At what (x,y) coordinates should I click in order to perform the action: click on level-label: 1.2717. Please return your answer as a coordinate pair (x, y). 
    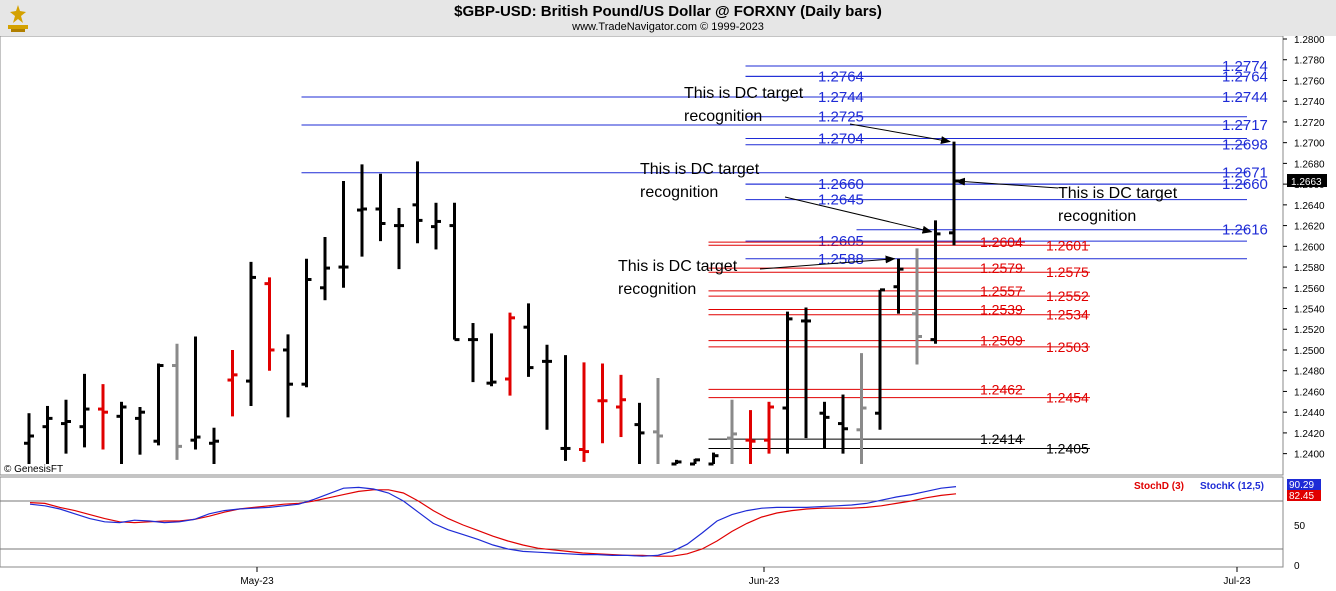
    Looking at the image, I should click on (1245, 125).